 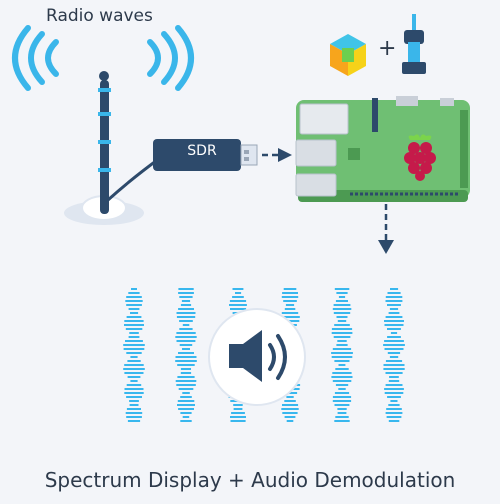 What do you see at coordinates (205, 155) in the screenshot?
I see `usb-sdr-icon` at bounding box center [205, 155].